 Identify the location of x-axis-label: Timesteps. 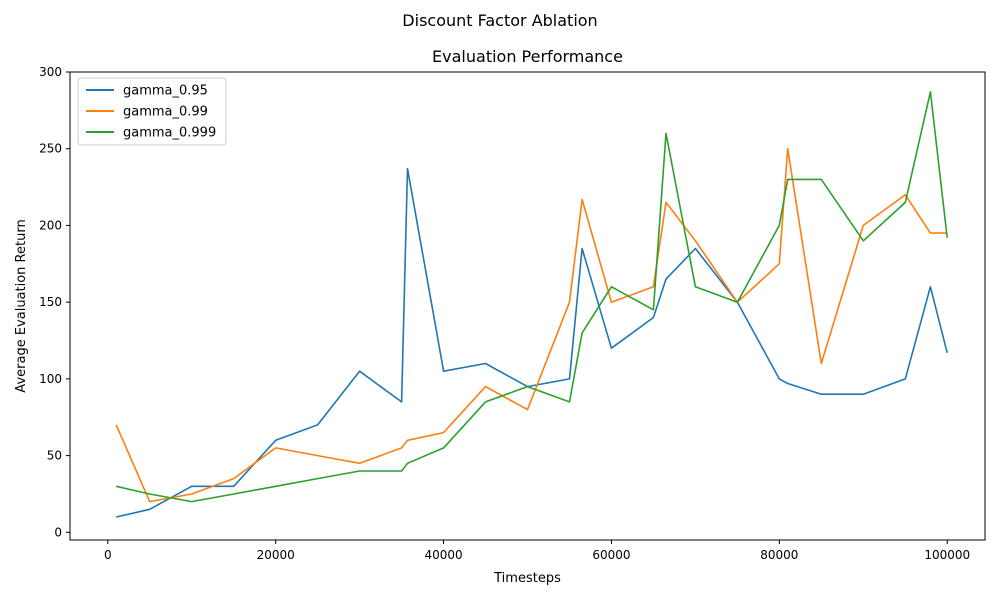
(527, 578).